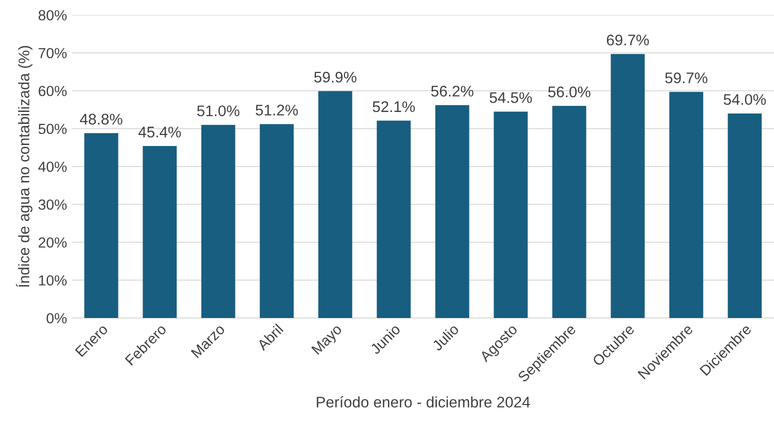 This screenshot has width=774, height=421. Describe the element at coordinates (627, 40) in the screenshot. I see `data-label: 69.7%` at that location.